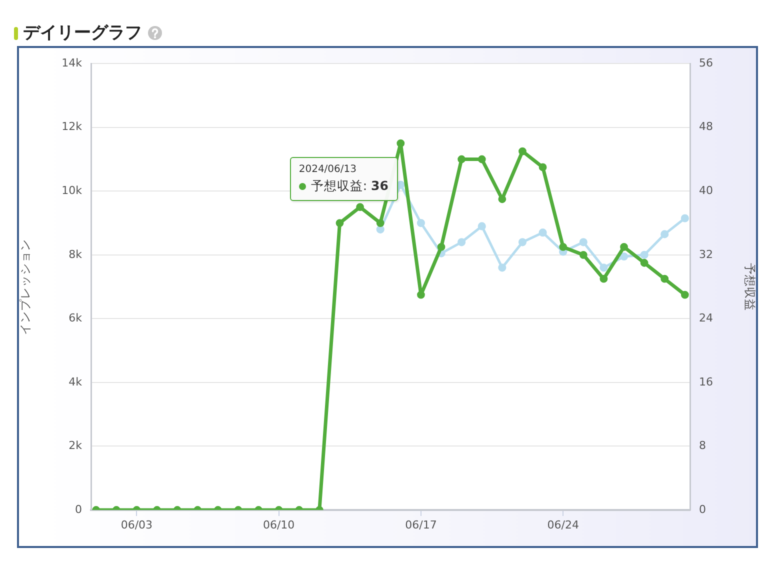  I want to click on y-tick-label: 2k, so click(75, 445).